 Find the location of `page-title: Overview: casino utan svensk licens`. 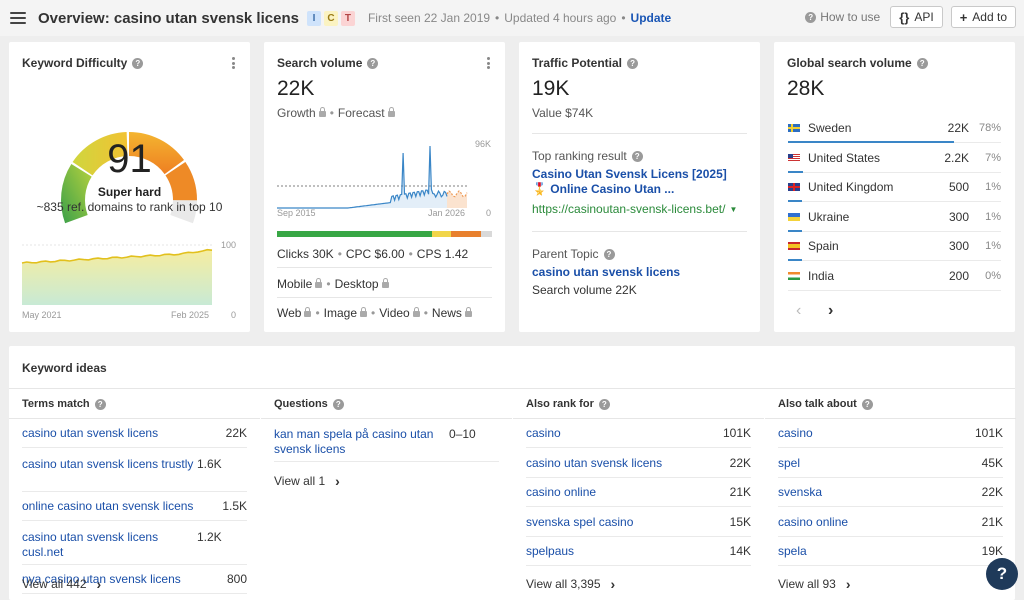

page-title: Overview: casino utan svensk licens is located at coordinates (168, 18).